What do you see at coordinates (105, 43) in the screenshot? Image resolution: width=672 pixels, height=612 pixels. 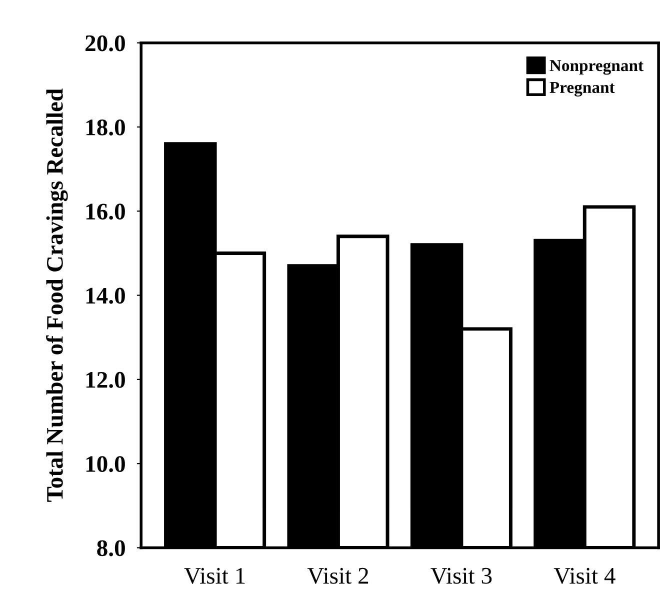 I see `y-tick-label: 20.0` at bounding box center [105, 43].